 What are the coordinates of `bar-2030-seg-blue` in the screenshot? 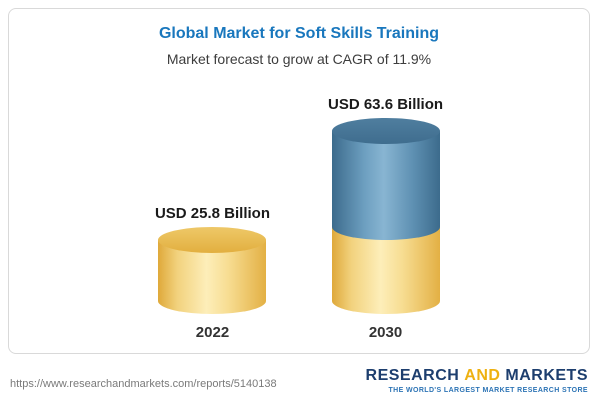 It's located at (385, 185).